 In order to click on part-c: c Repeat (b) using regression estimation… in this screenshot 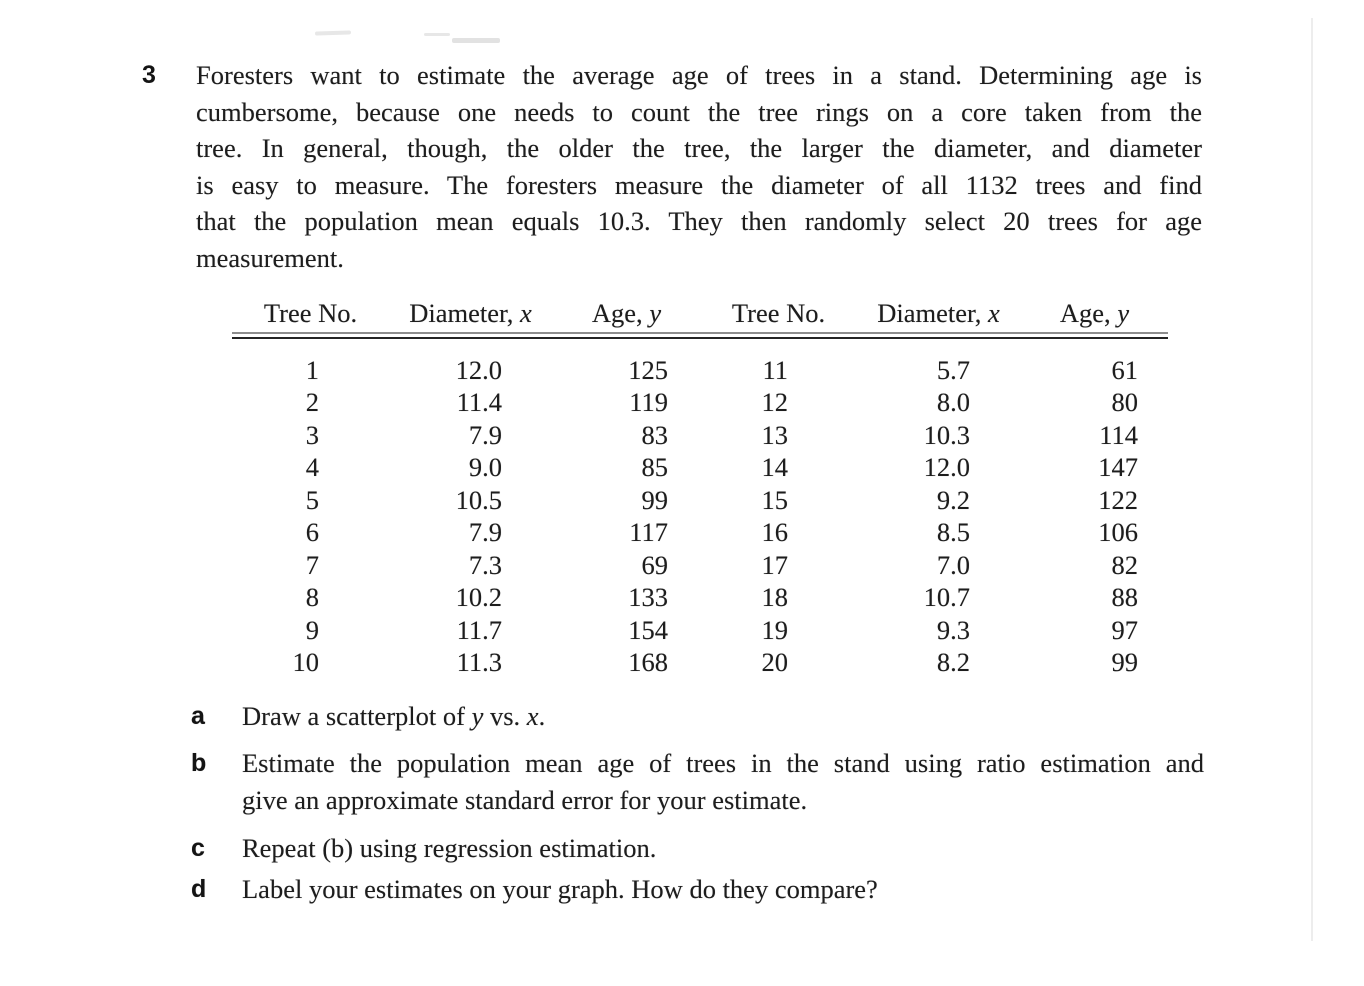, I will do `click(697, 848)`.